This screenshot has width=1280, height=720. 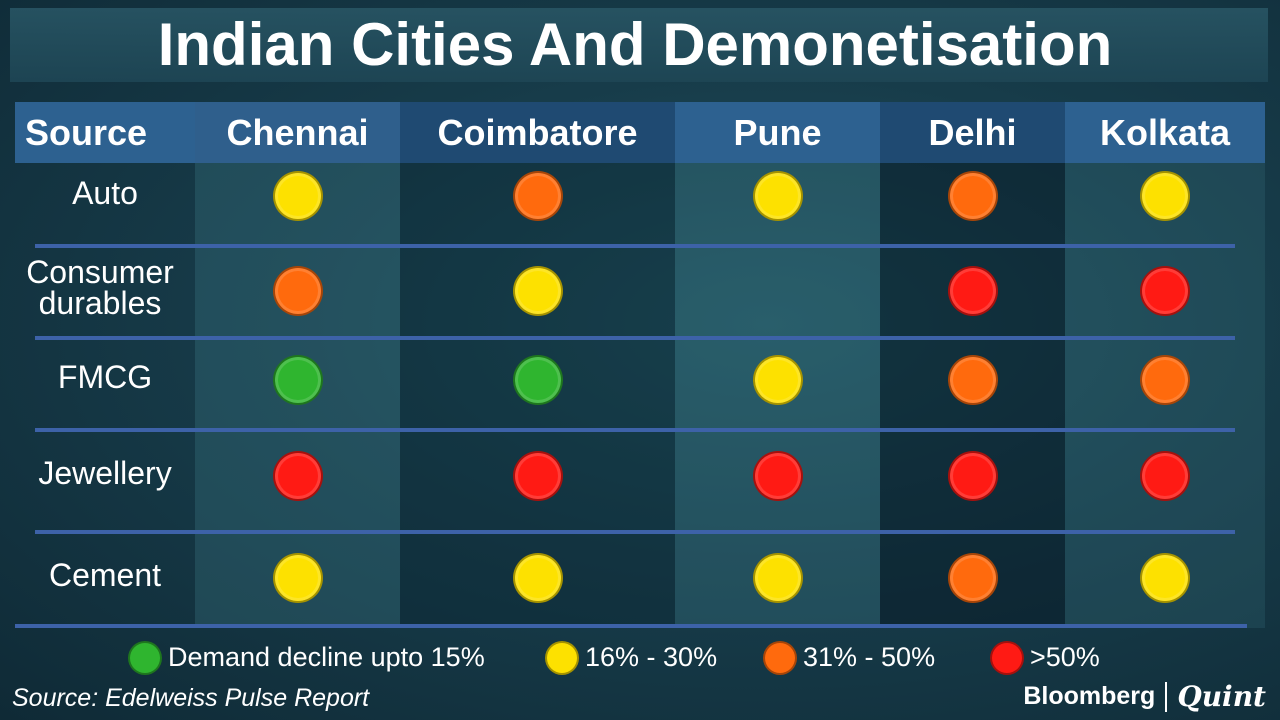 What do you see at coordinates (777, 132) in the screenshot?
I see `column-header: Pune` at bounding box center [777, 132].